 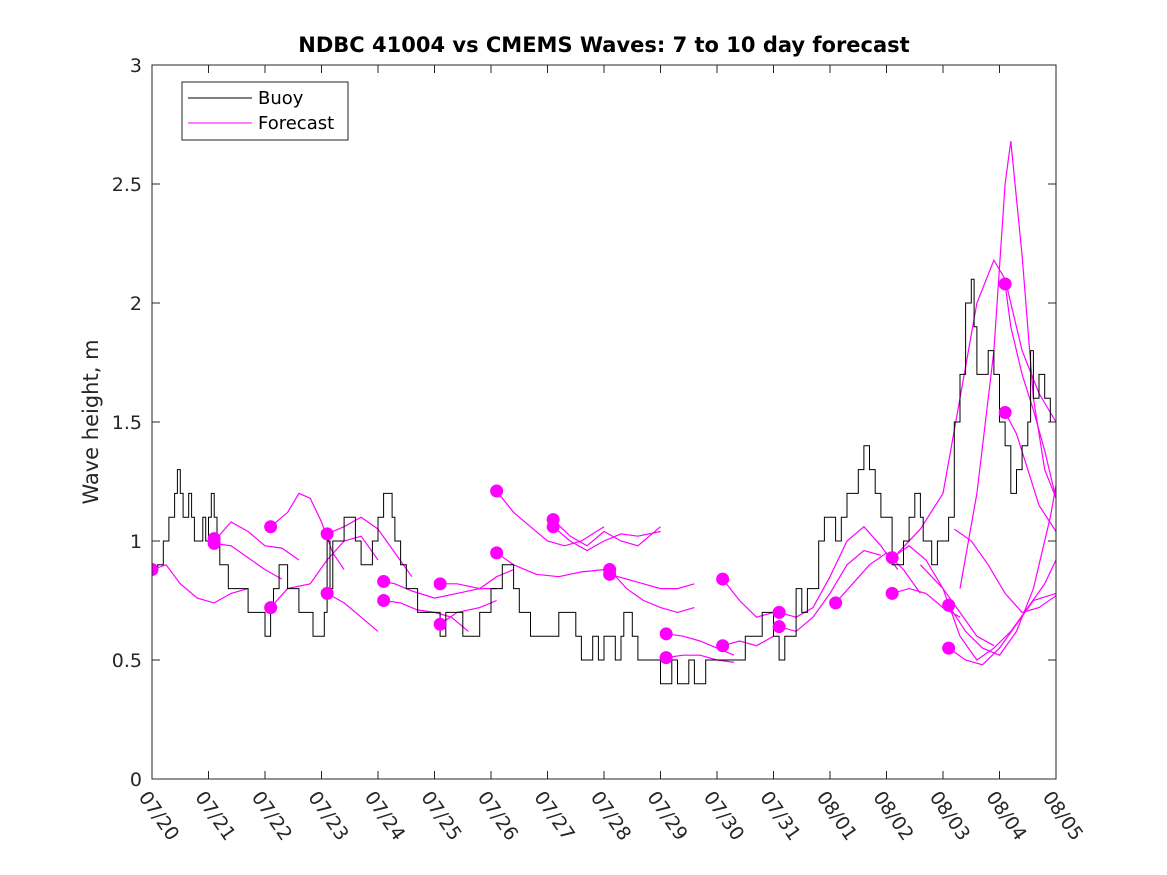 I want to click on y-tick-label: 2, so click(x=136, y=304).